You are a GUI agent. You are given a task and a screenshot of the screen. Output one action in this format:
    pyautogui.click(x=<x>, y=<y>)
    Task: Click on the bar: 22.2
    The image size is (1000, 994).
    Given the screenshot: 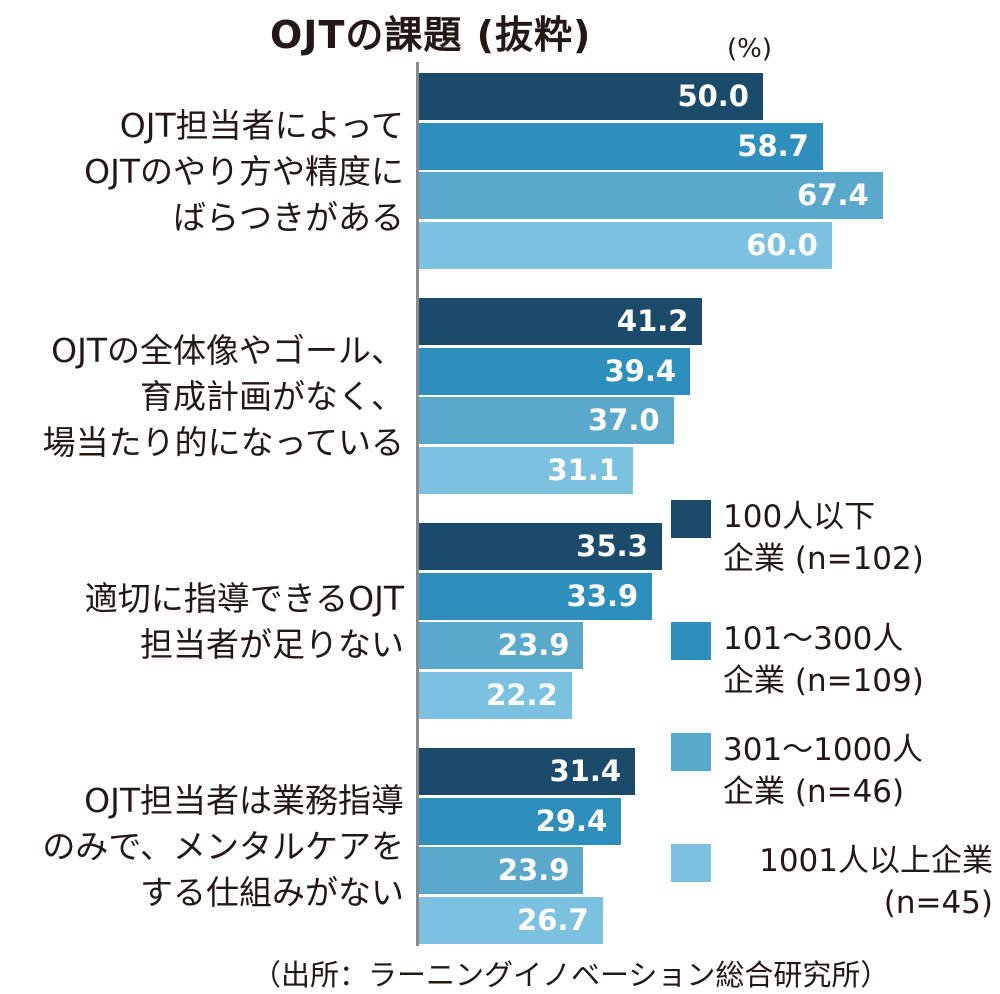 What is the action you would take?
    pyautogui.click(x=495, y=695)
    